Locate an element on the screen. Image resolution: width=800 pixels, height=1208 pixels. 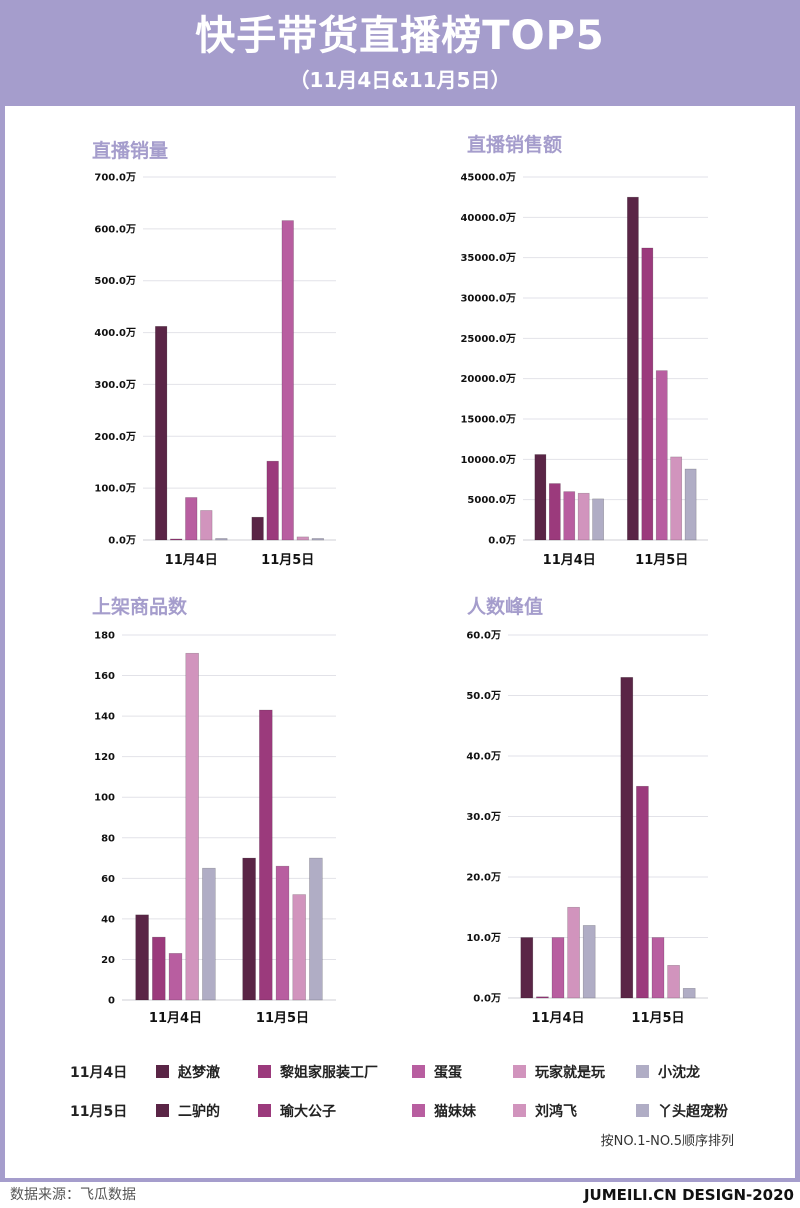
y-tick-label: 300.0万 is located at coordinates (115, 385).